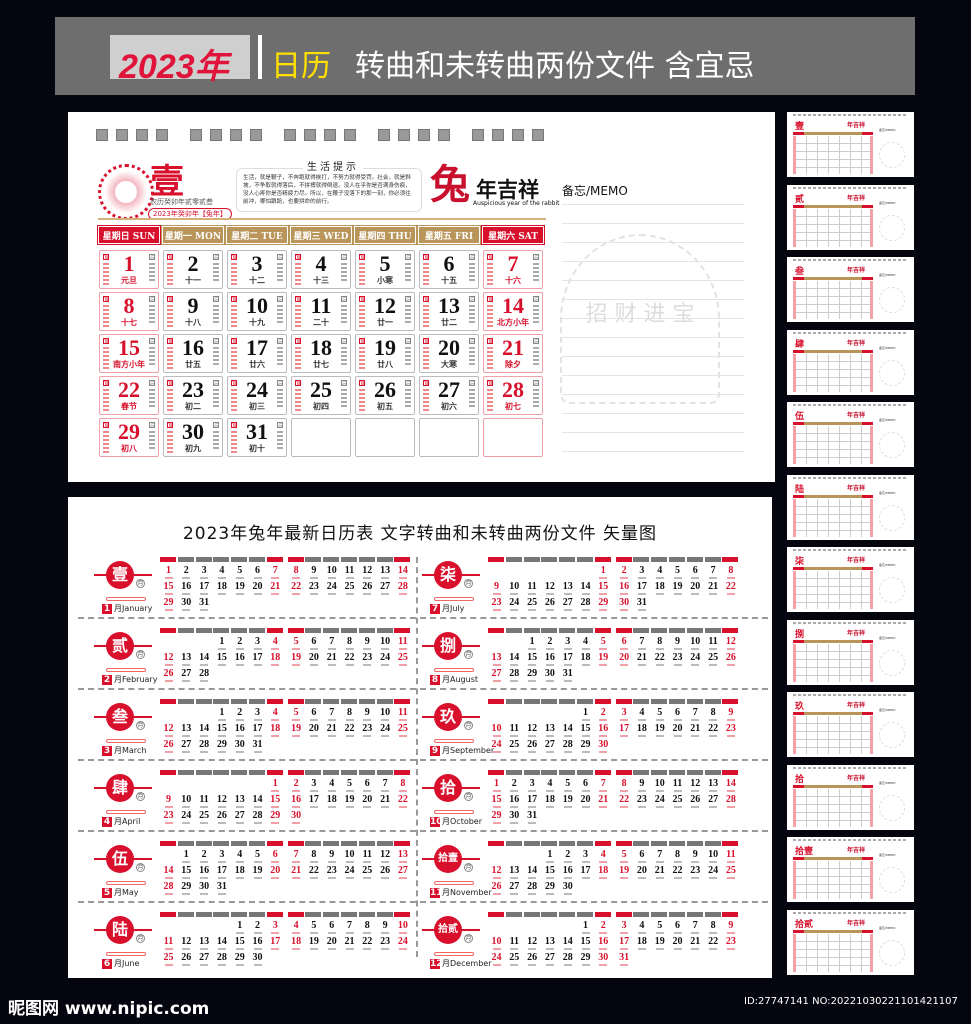  What do you see at coordinates (331, 643) in the screenshot?
I see `day-number: 7` at bounding box center [331, 643].